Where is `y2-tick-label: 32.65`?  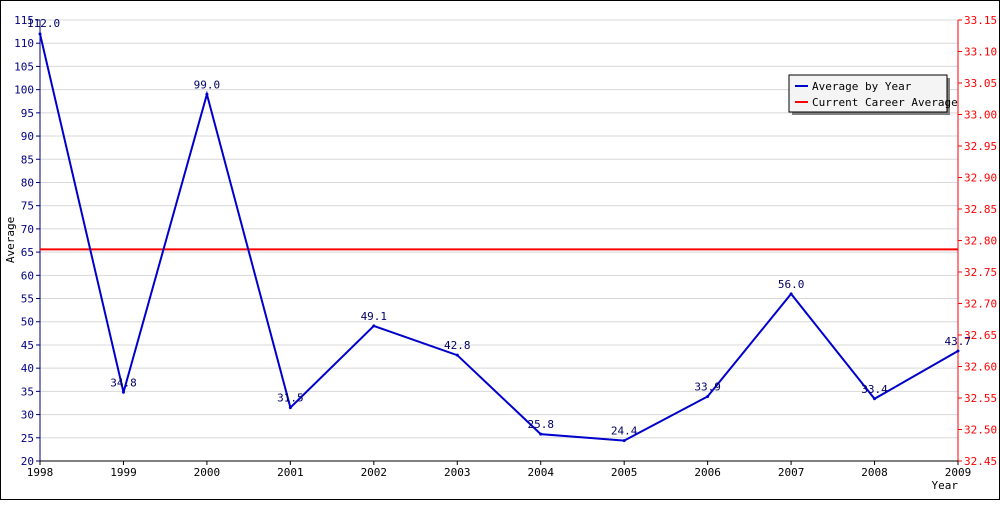
y2-tick-label: 32.65 is located at coordinates (980, 335).